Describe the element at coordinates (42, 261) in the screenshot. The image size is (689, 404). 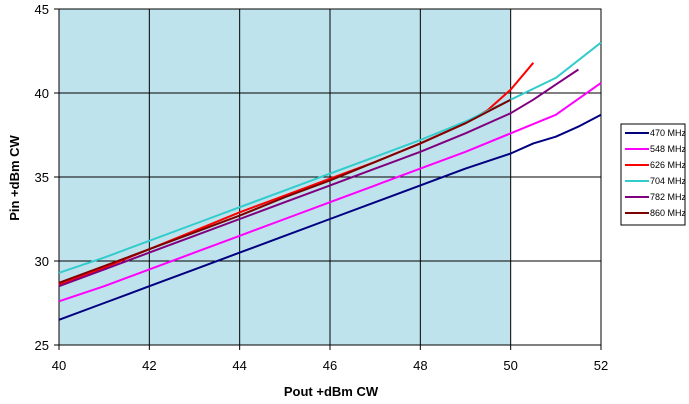
I see `y-tick-label: 30` at that location.